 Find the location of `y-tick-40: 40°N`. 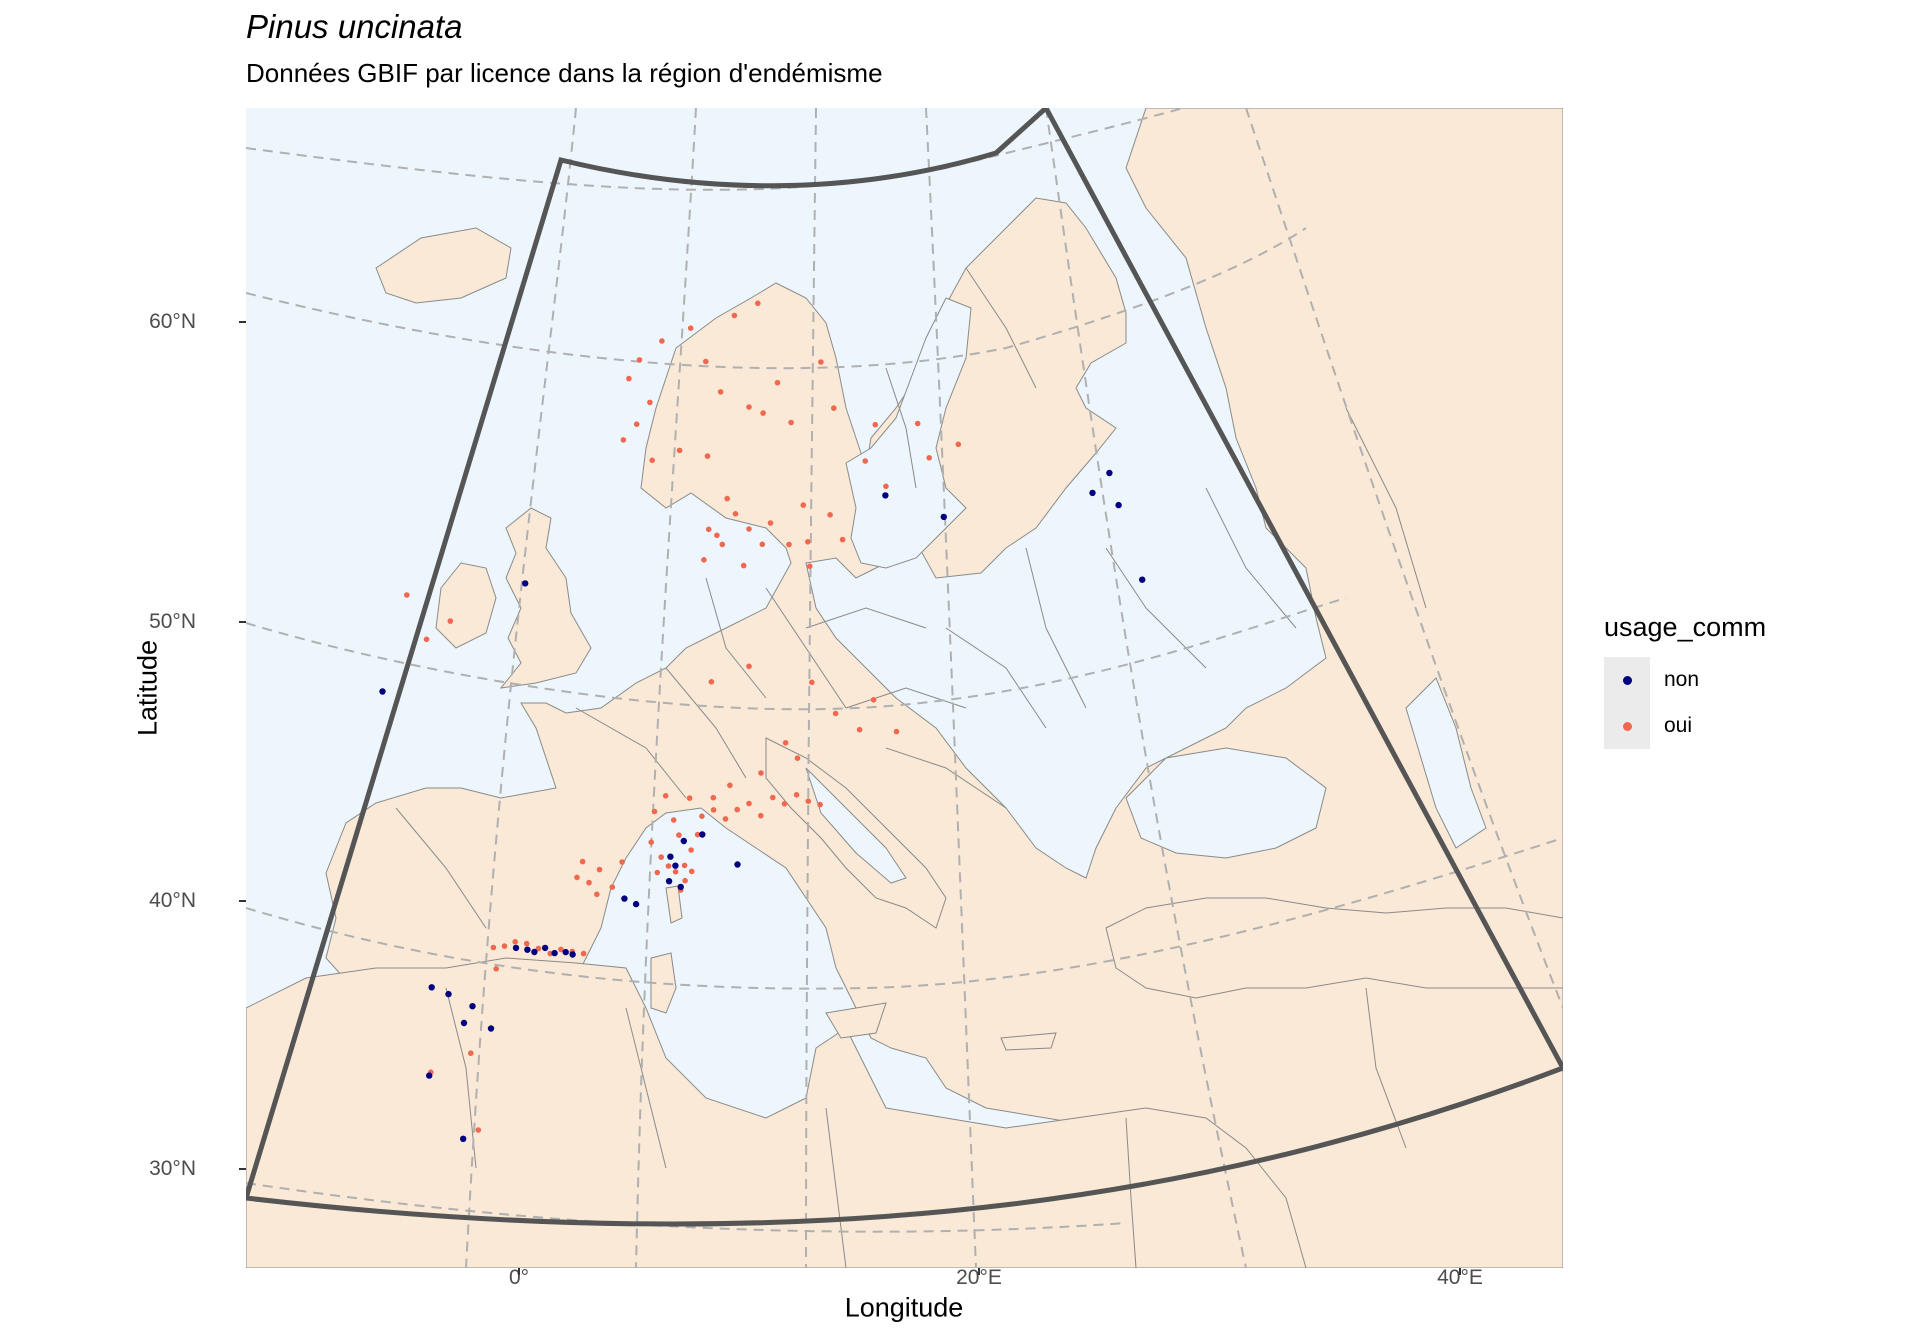

y-tick-40: 40°N is located at coordinates (172, 900).